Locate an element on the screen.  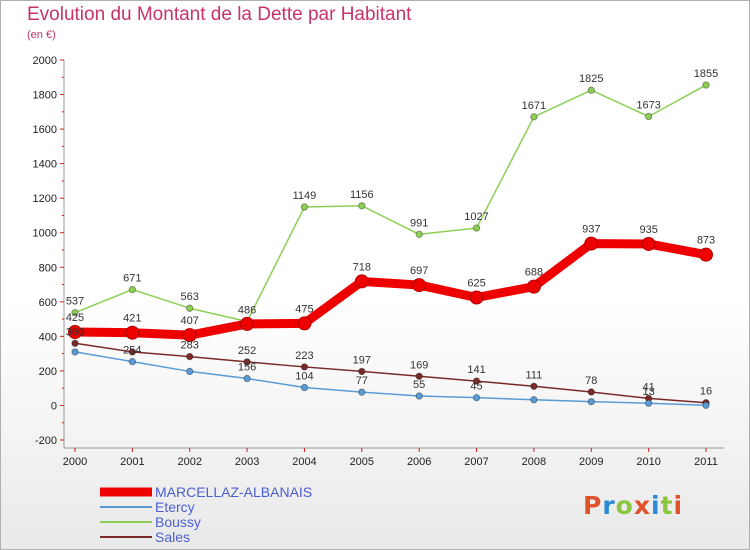
data-label-2: 1149 is located at coordinates (305, 196).